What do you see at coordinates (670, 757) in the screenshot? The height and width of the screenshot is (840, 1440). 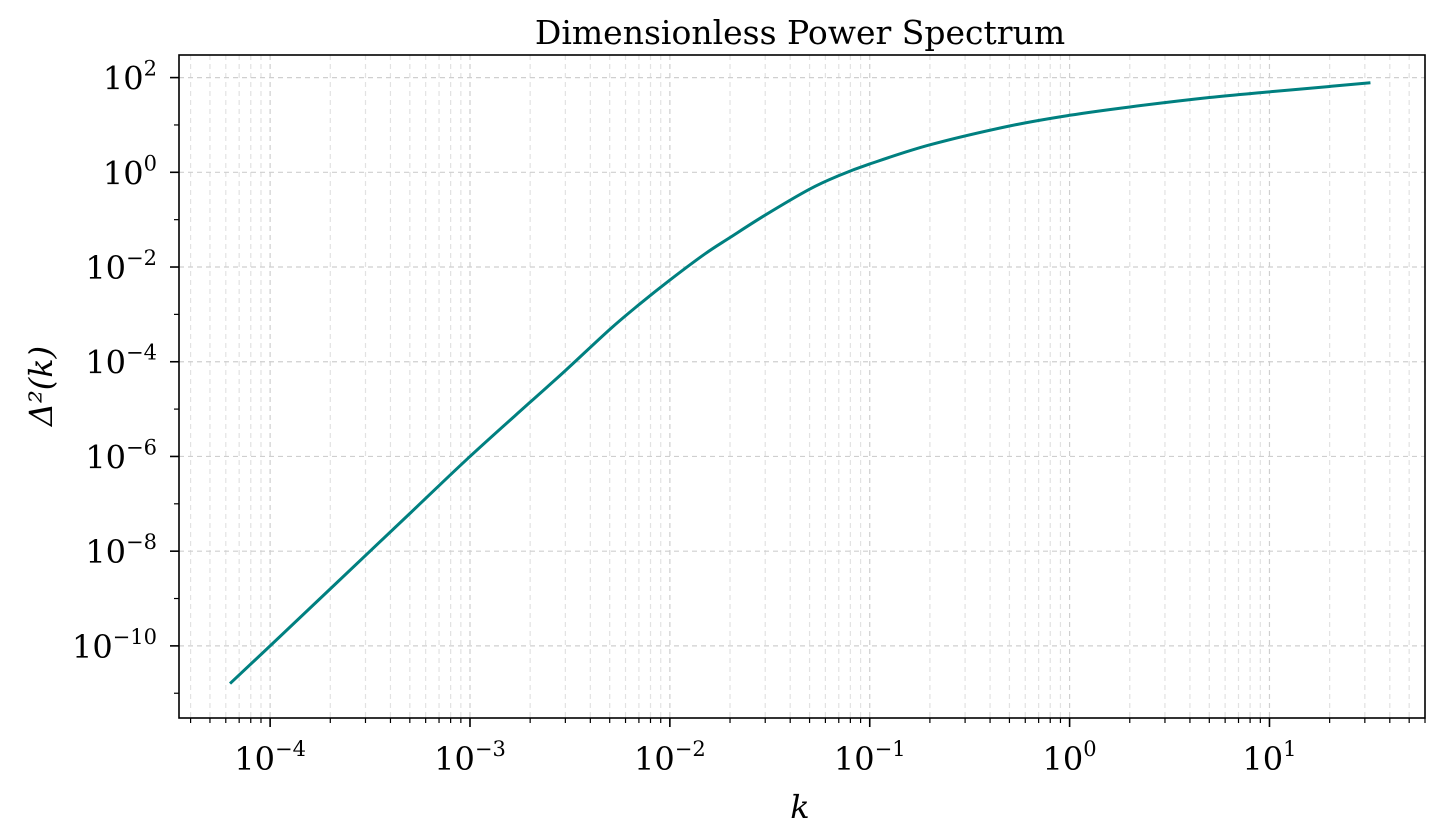 I see `x-tick-label: 10⁻²` at bounding box center [670, 757].